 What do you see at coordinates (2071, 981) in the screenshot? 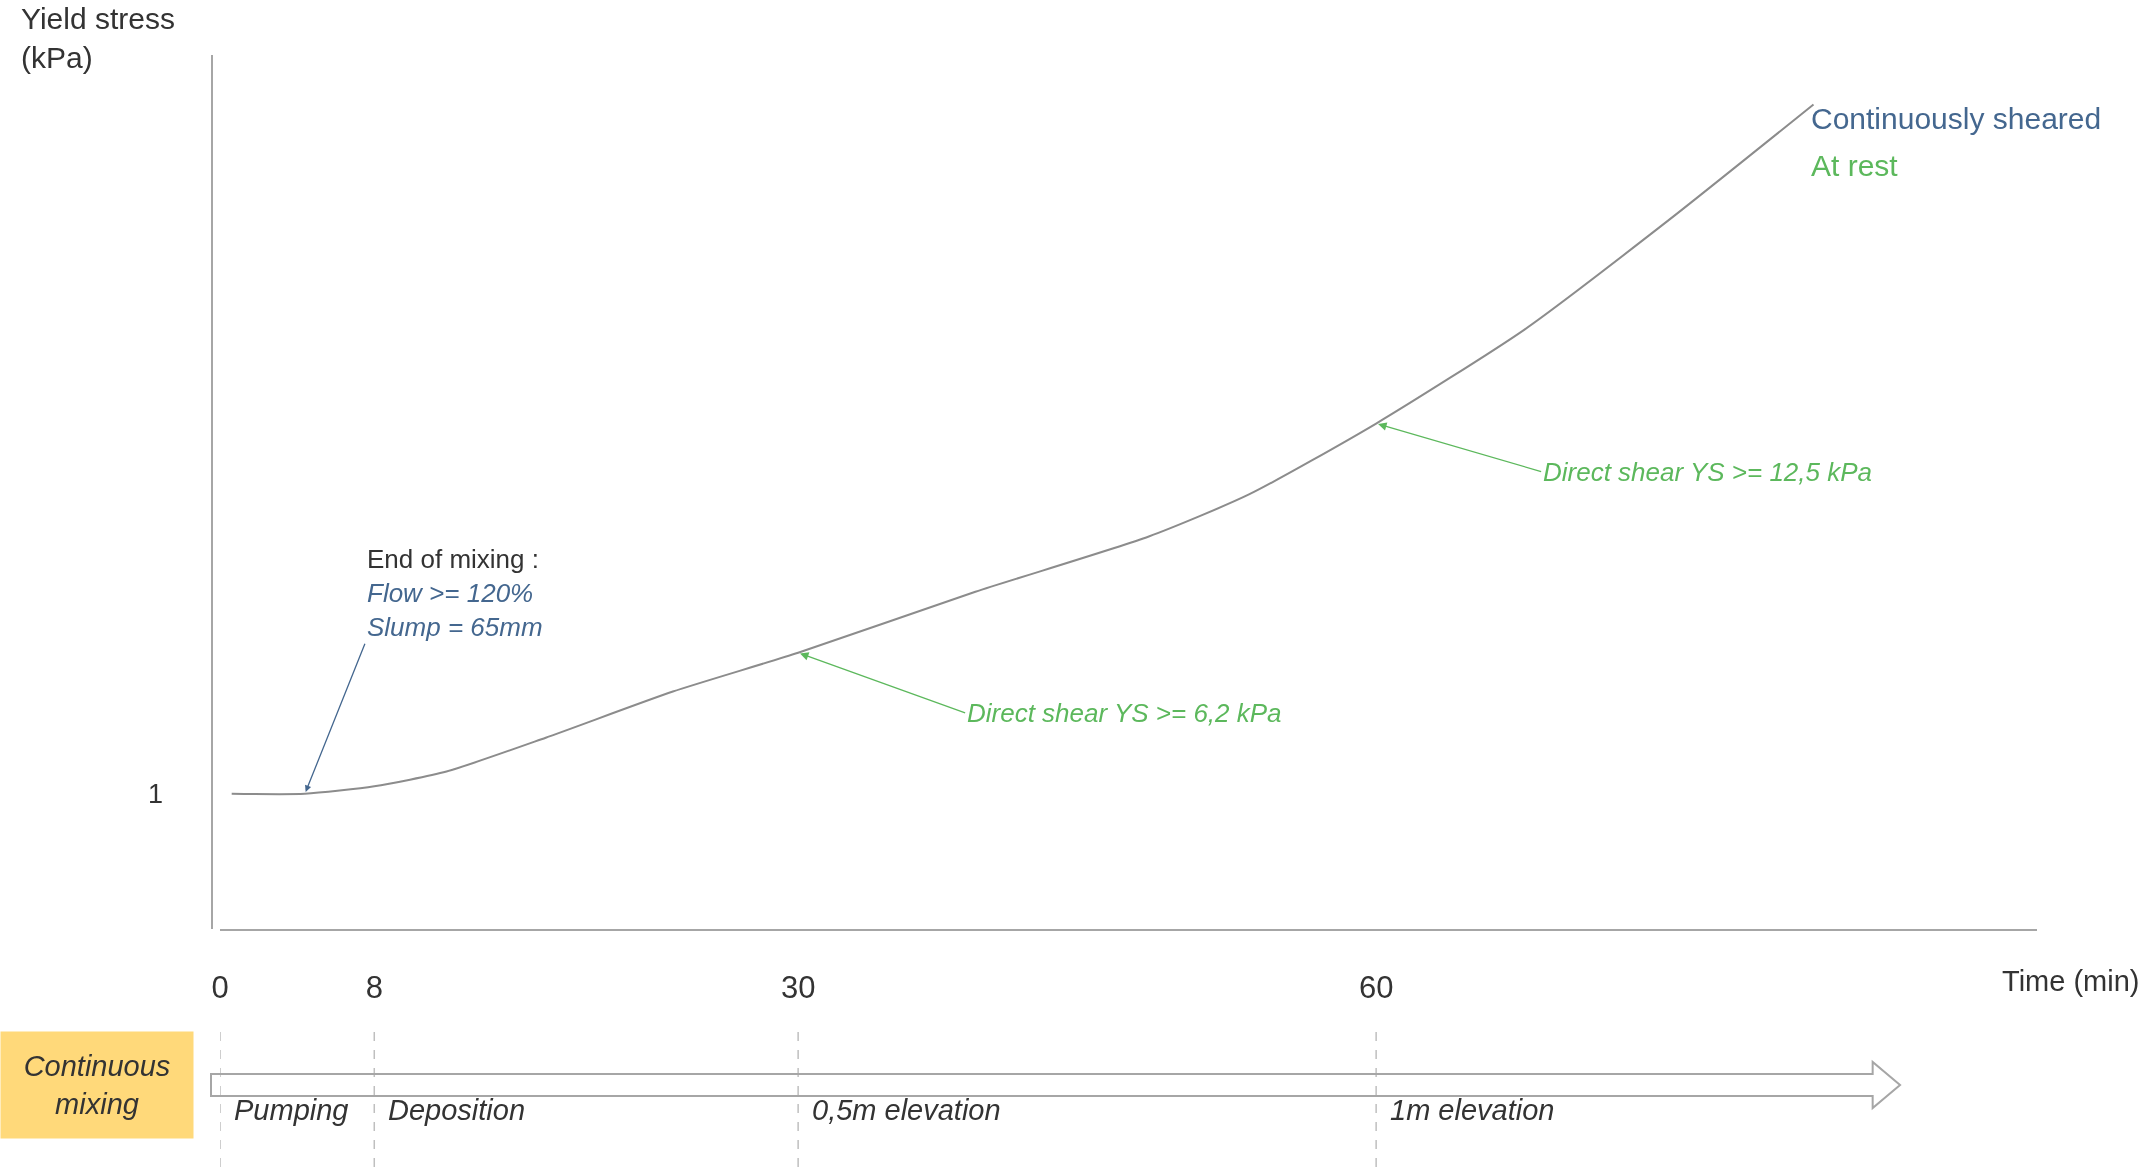
I see `x-axis-title: Time (min)` at bounding box center [2071, 981].